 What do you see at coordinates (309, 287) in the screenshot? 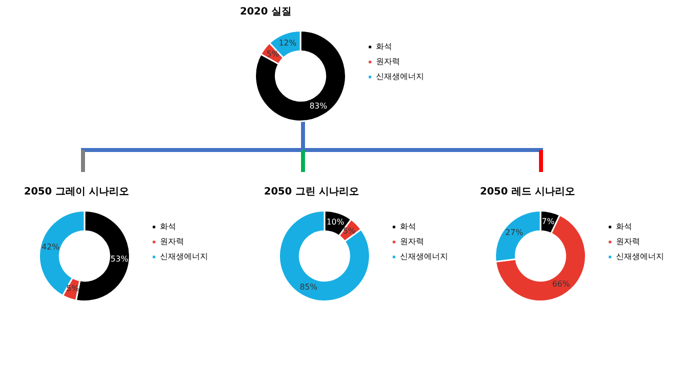
I see `data-label: 85%` at bounding box center [309, 287].